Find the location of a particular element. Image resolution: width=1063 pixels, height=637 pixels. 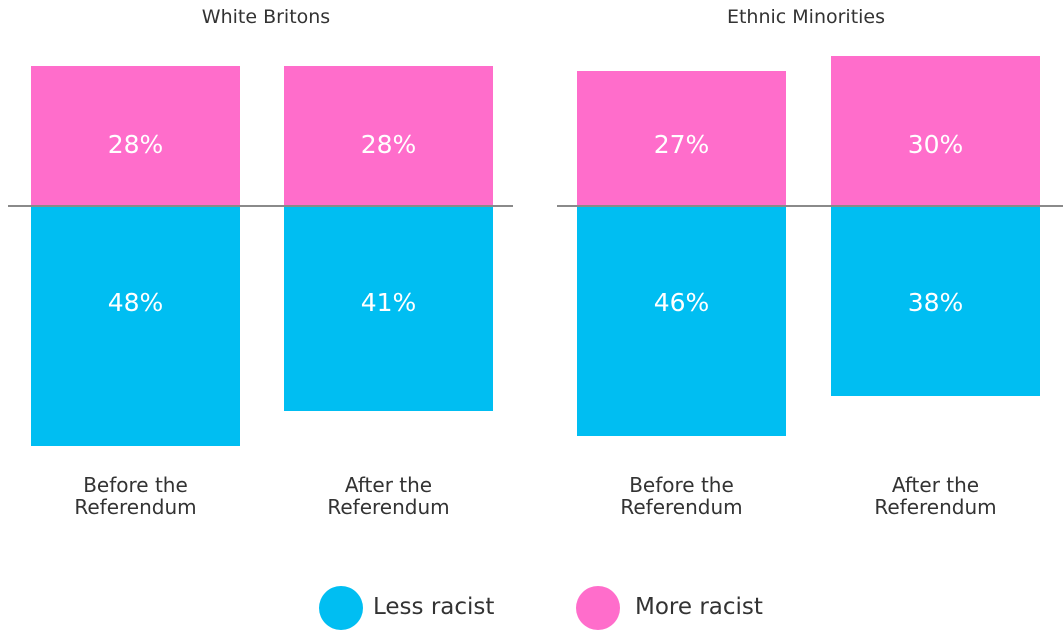

value-label: 41% is located at coordinates (388, 302).